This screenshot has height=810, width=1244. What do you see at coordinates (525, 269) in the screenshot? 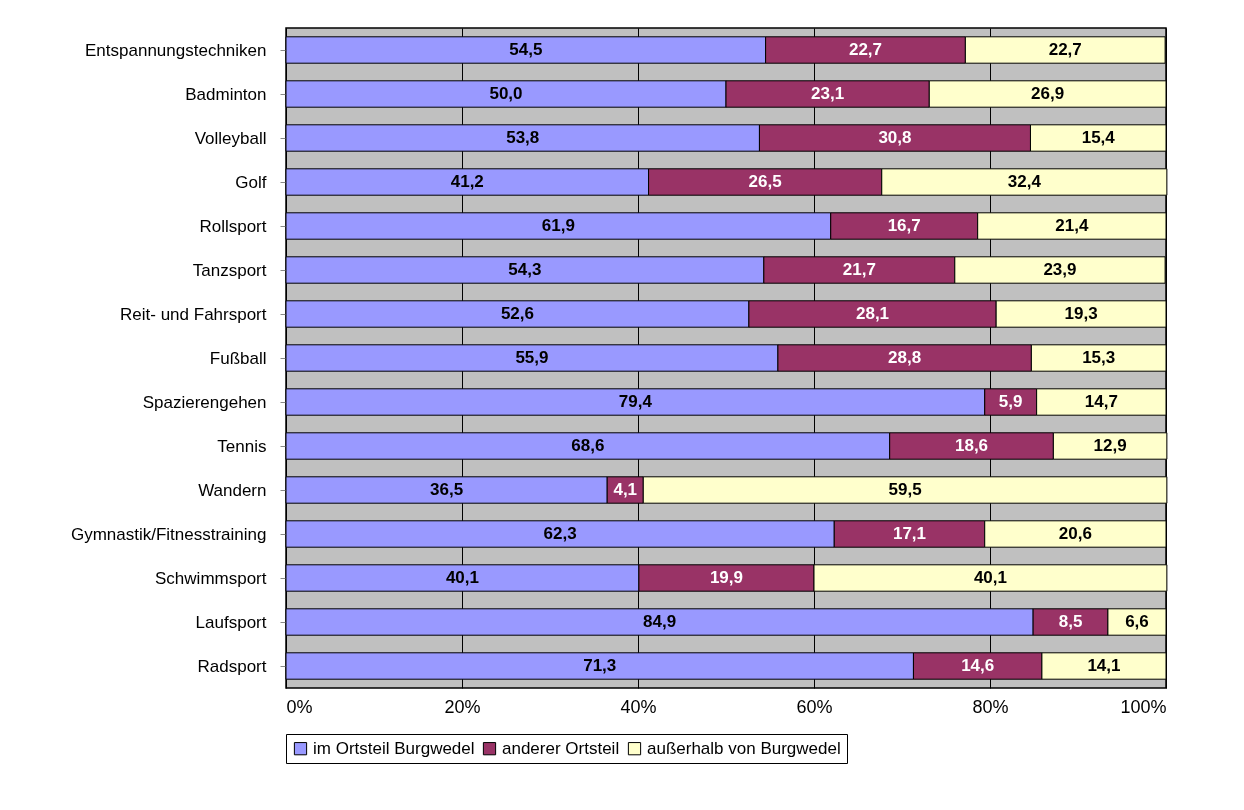
I see `data-label: 54,3` at bounding box center [525, 269].